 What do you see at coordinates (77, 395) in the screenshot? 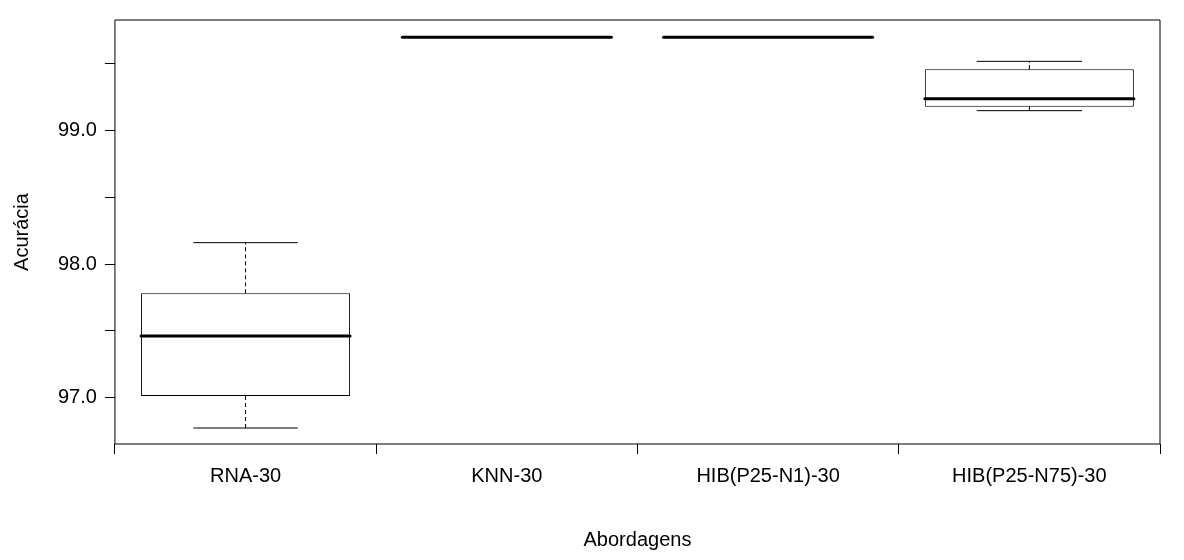
I see `y-tick-label: 97.0` at bounding box center [77, 395].